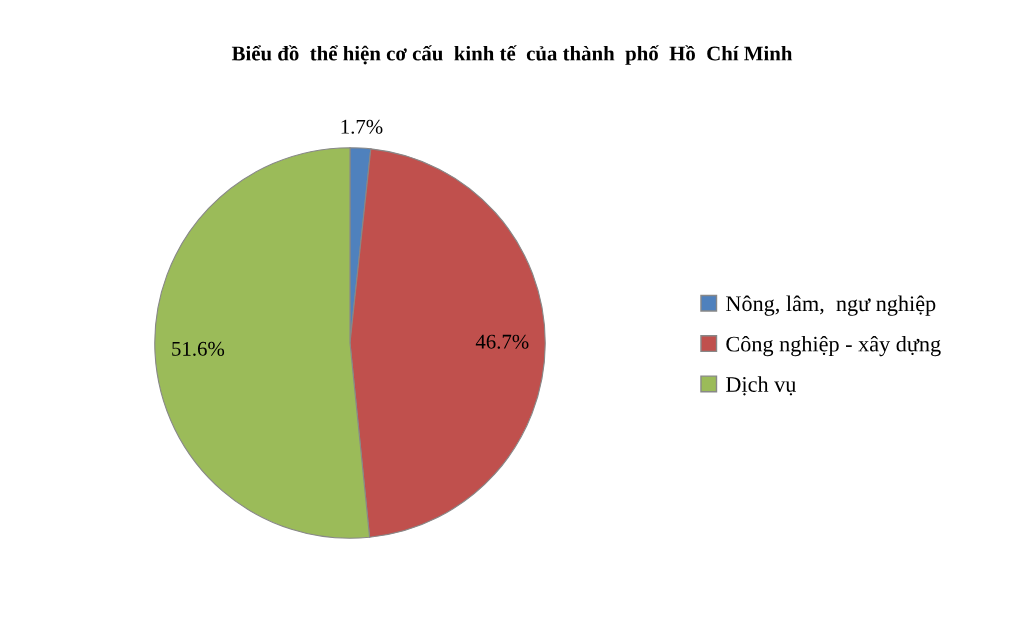 The width and height of the screenshot is (1024, 629). Describe the element at coordinates (502, 341) in the screenshot. I see `data-label: 46.7%` at that location.